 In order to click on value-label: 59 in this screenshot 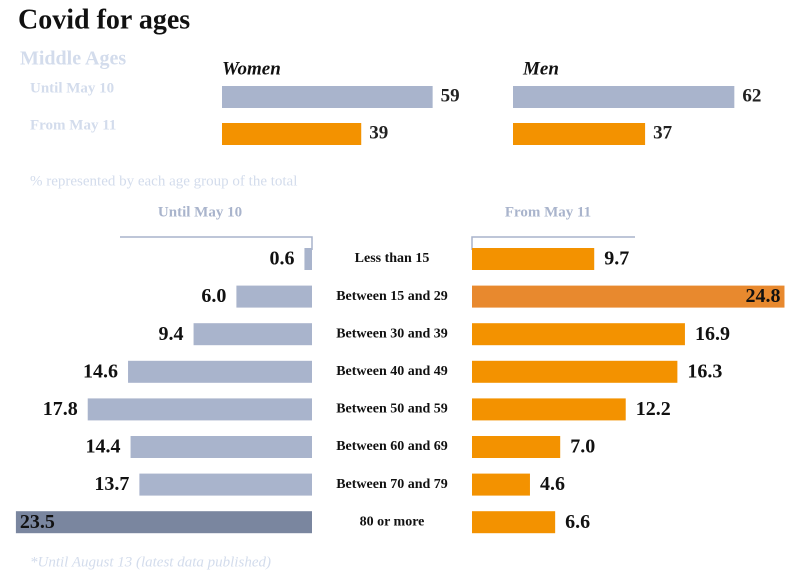, I will do `click(450, 95)`.